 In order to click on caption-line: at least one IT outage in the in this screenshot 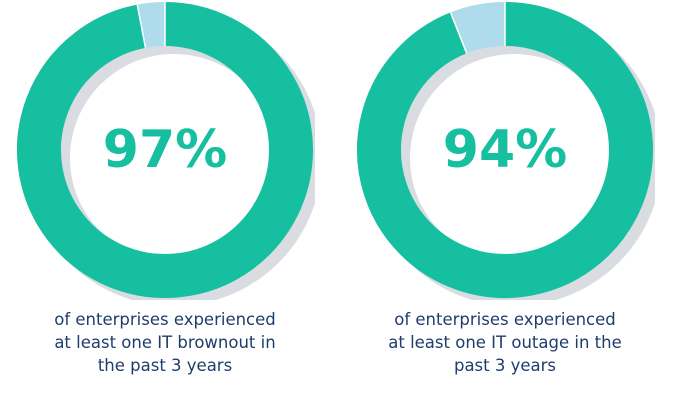, I will do `click(505, 342)`.